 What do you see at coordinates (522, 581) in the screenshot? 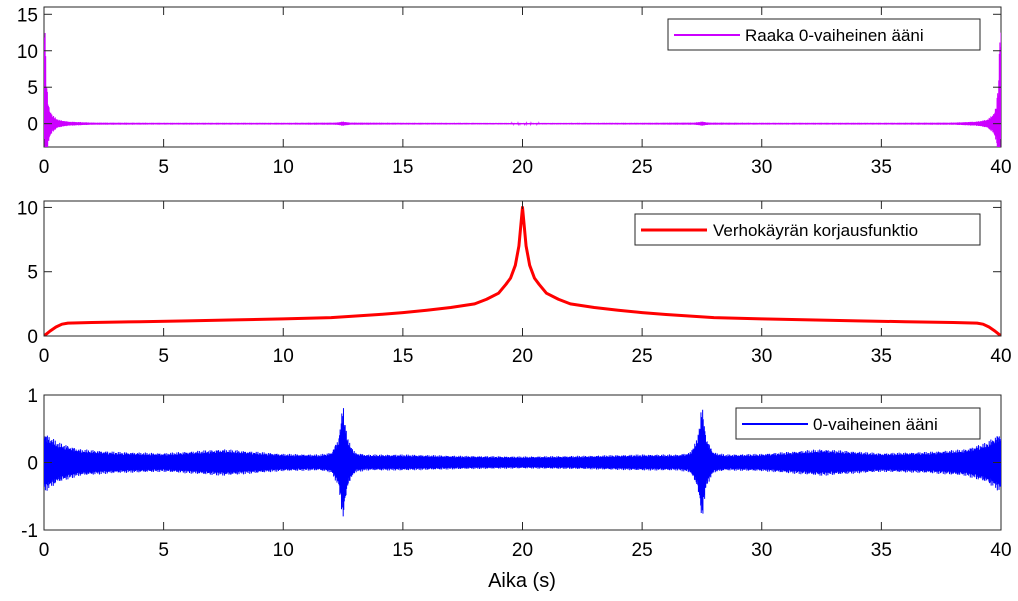
I see `x-axis-label: Aika (s)` at bounding box center [522, 581].